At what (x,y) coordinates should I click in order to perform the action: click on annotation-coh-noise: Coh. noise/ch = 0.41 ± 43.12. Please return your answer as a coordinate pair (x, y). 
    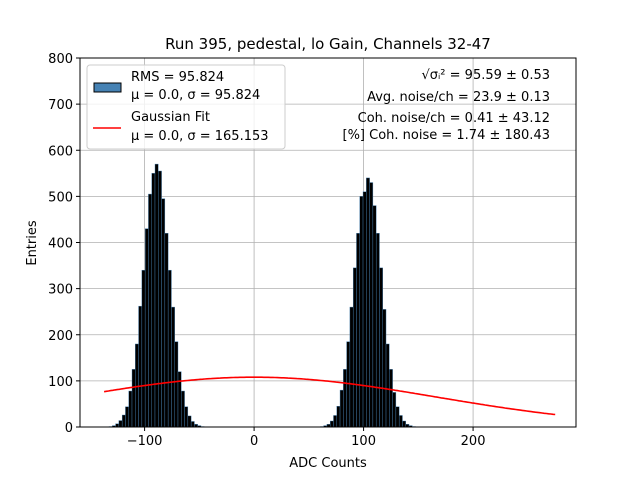
    Looking at the image, I should click on (454, 118).